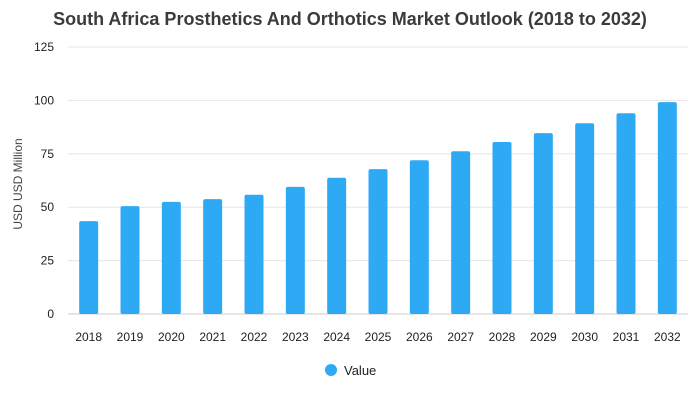 This screenshot has height=400, width=700. I want to click on x-tick-label: 2019, so click(130, 337).